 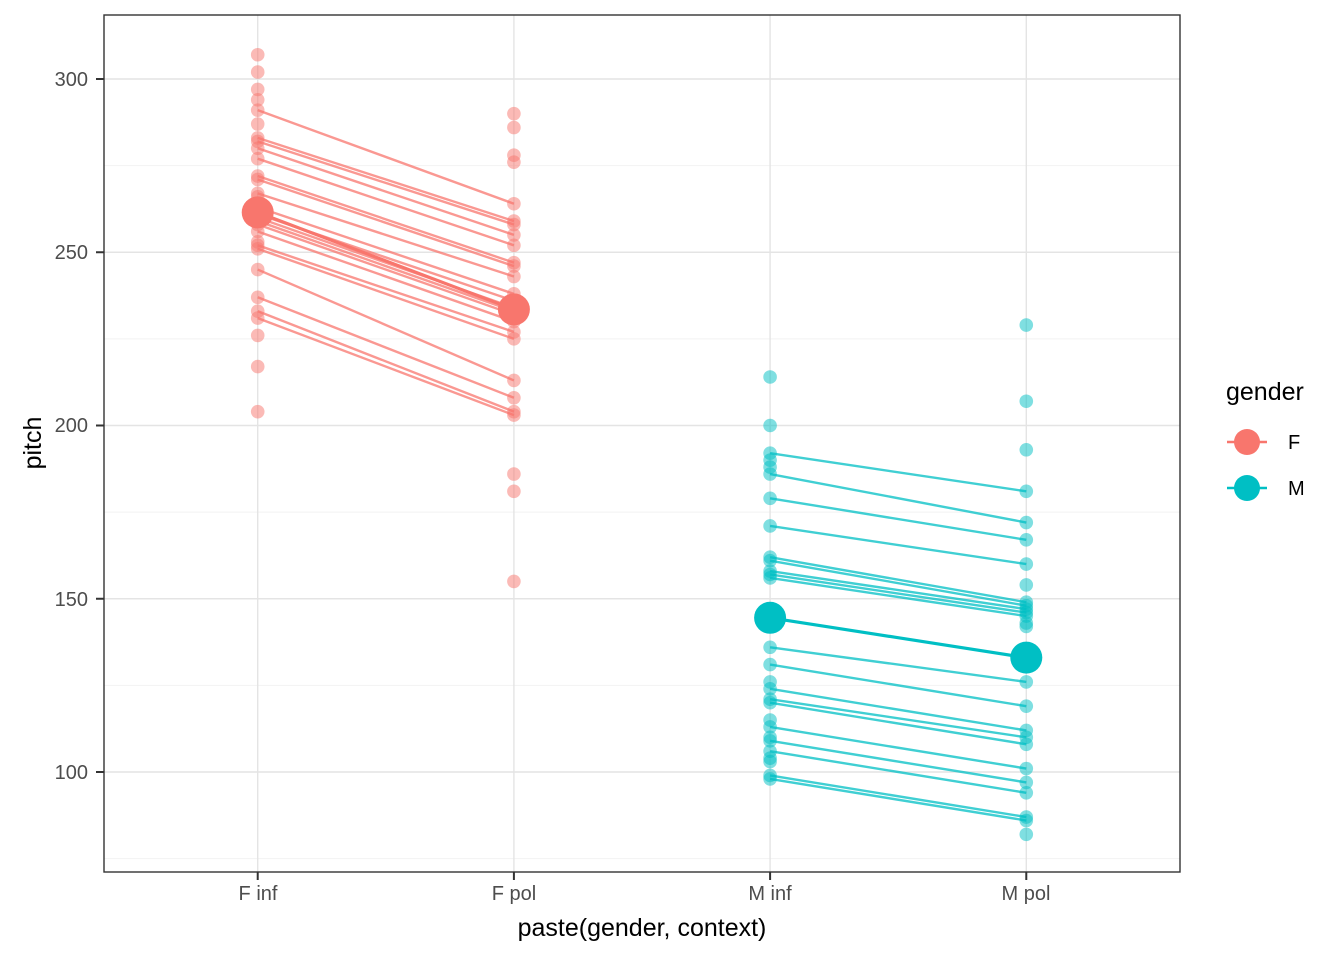 I want to click on x-tick-label-f-inf: F inf, so click(x=258, y=894).